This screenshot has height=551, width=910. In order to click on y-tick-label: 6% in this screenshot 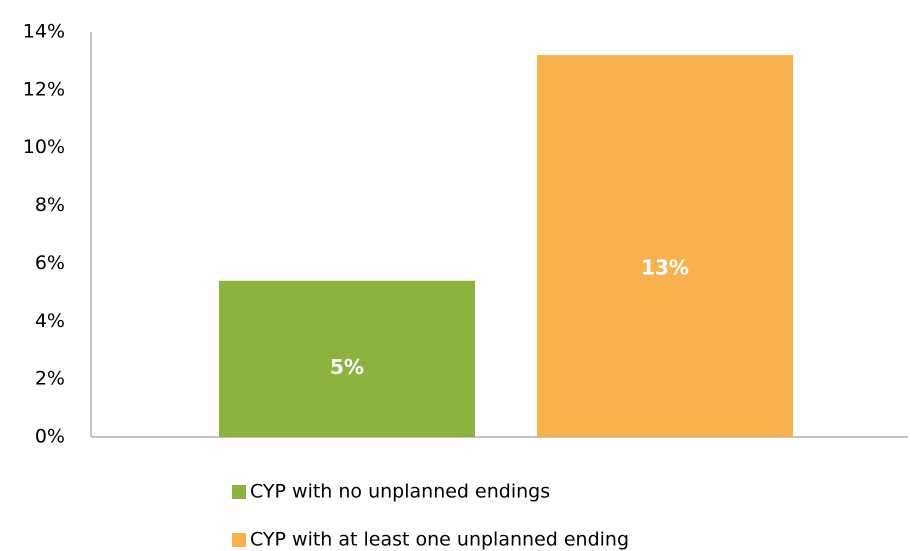, I will do `click(50, 263)`.